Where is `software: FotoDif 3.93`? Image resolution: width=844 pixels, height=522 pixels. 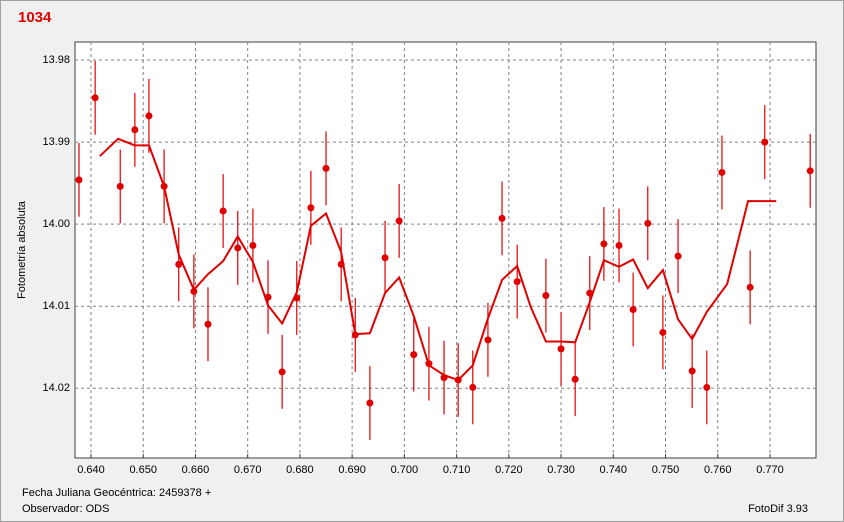 software: FotoDif 3.93 is located at coordinates (778, 509).